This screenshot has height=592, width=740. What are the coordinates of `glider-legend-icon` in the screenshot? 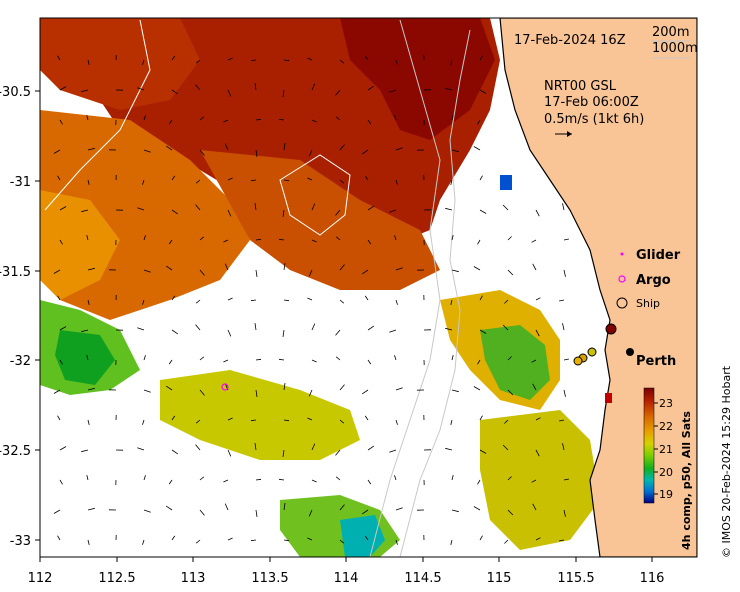 It's located at (622, 254).